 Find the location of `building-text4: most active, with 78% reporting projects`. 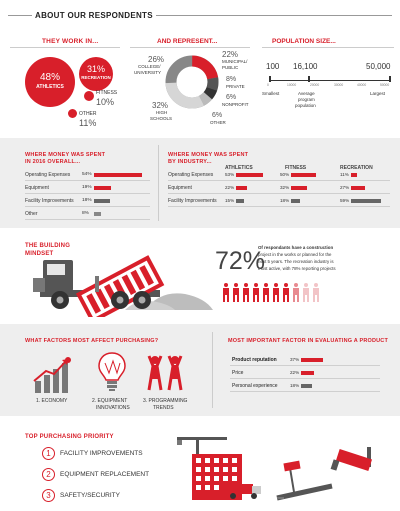

building-text4: most active, with 78% reporting projects is located at coordinates (297, 268).